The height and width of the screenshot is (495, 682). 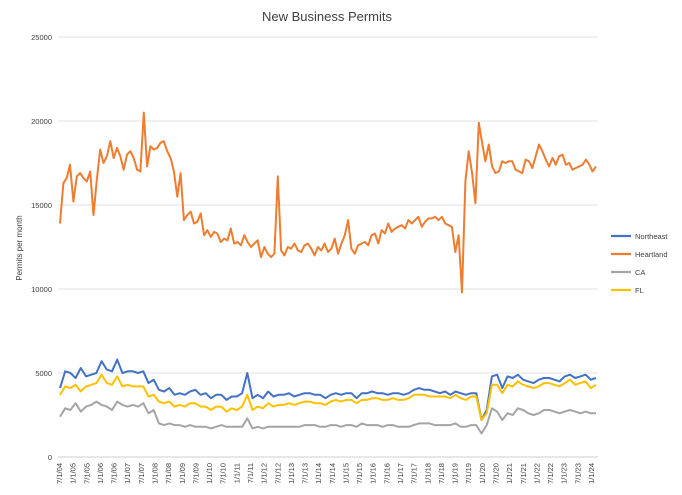 I want to click on x-tick-label: 7/1/22, so click(x=550, y=473).